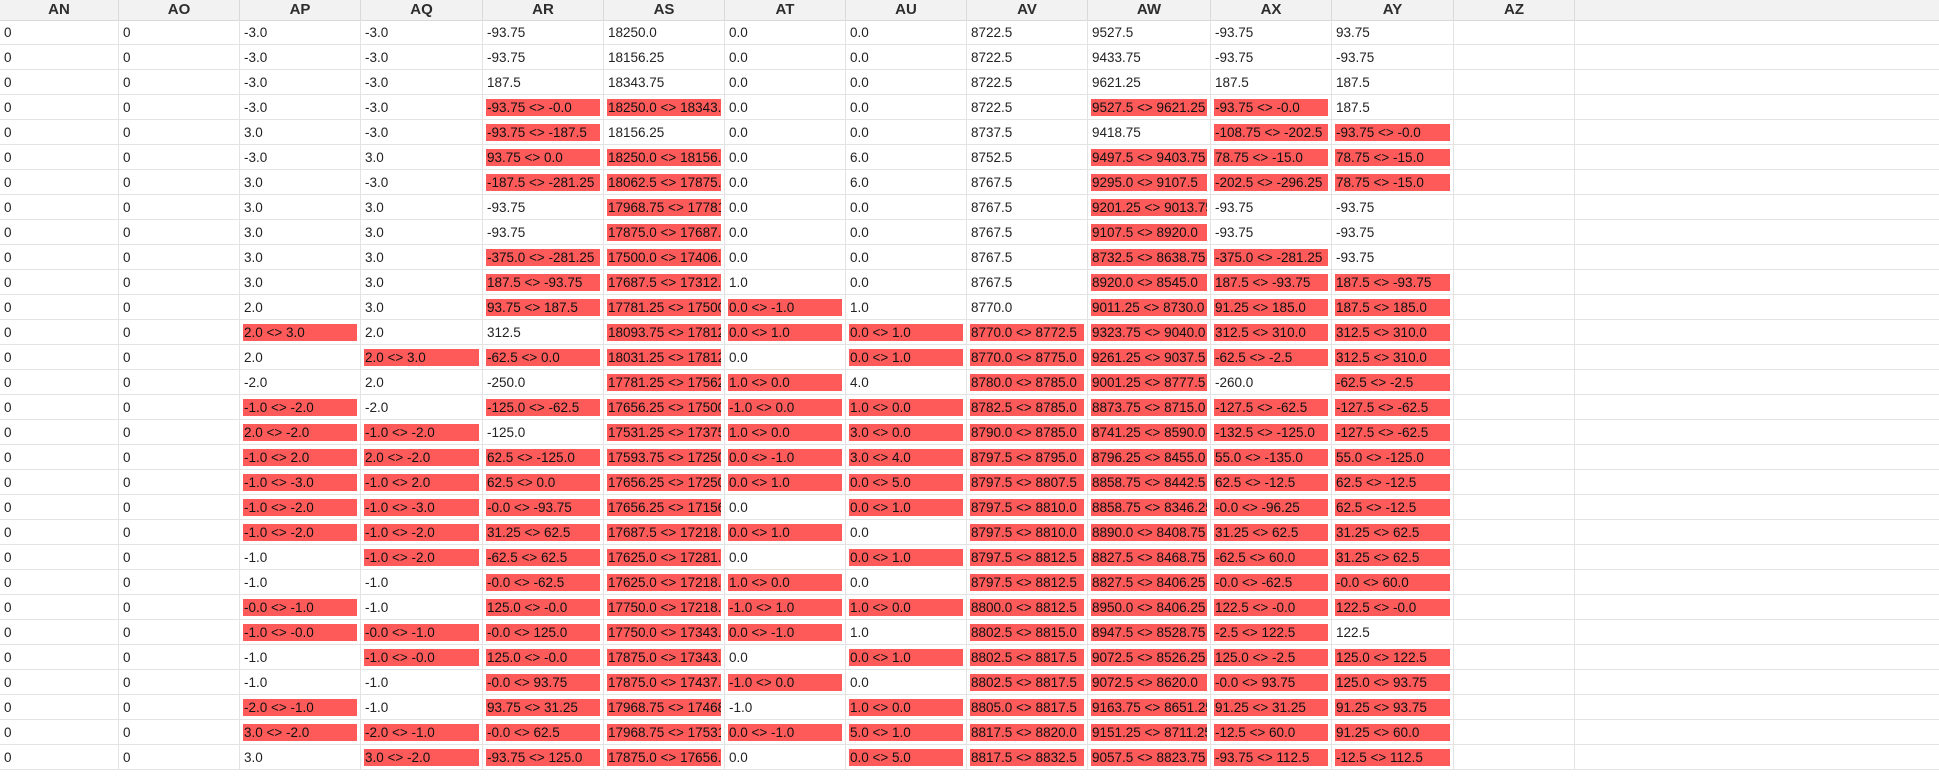 This screenshot has height=779, width=1939. Describe the element at coordinates (543, 457) in the screenshot. I see `cell-ar-changed: 62.5 <> -125.0` at that location.